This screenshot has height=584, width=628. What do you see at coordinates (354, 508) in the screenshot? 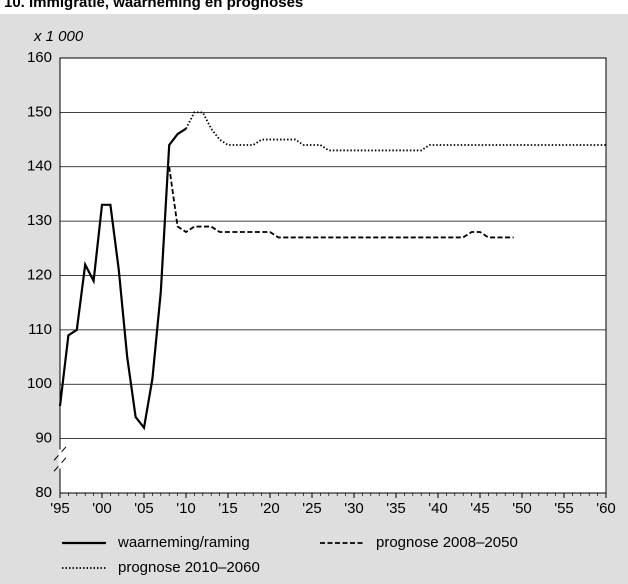
I see `x-tick-label: '30` at bounding box center [354, 508].